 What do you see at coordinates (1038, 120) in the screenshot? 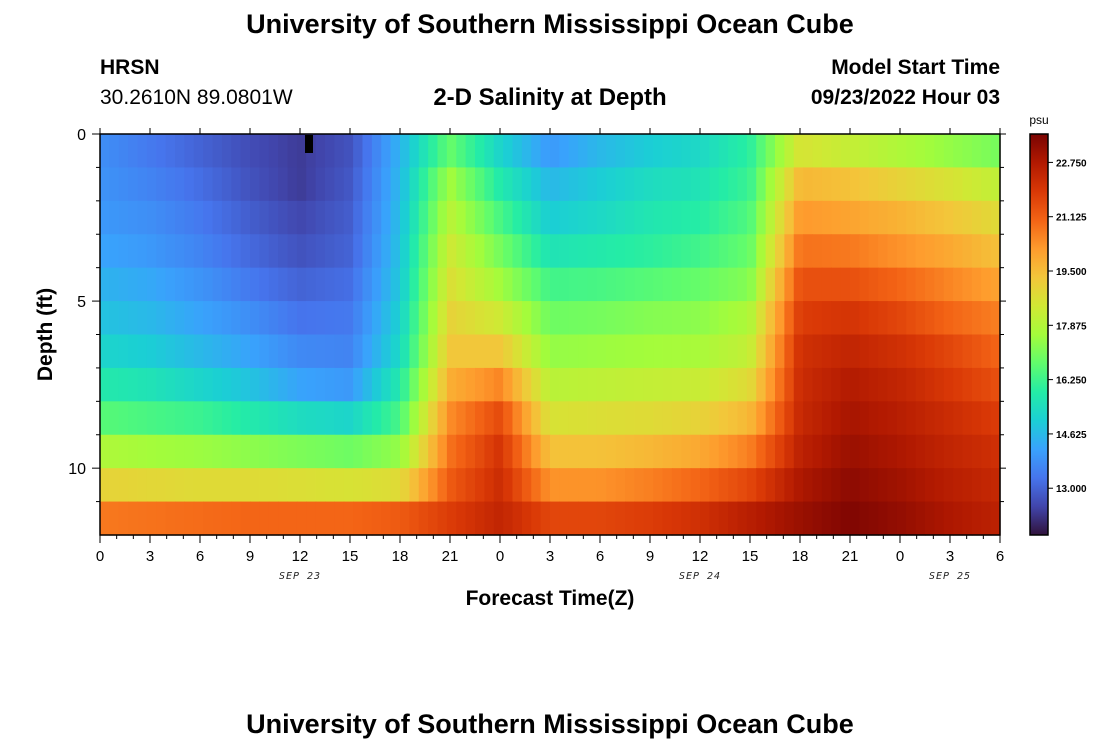
I see `colorbar-unit: psu` at bounding box center [1038, 120].